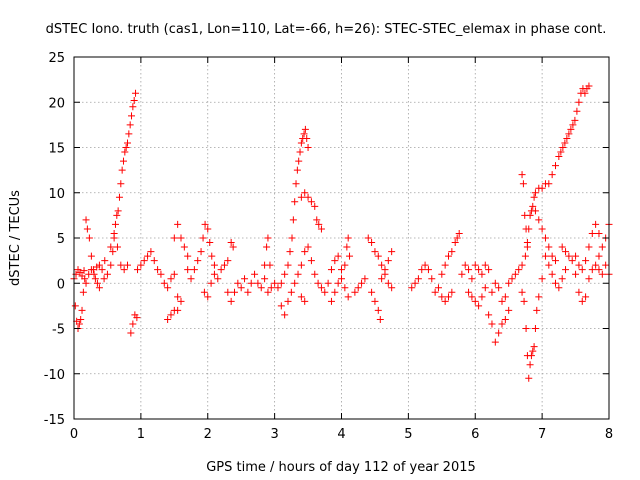  Describe the element at coordinates (475, 434) in the screenshot. I see `x-tick-label: 6` at that location.